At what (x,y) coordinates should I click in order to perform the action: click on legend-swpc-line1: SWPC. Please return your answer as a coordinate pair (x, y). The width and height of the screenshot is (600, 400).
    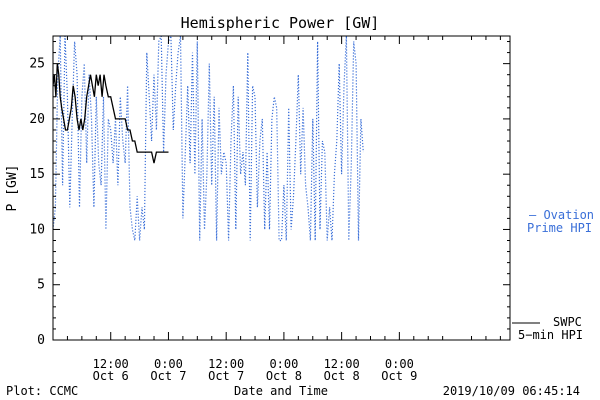
    Looking at the image, I should click on (567, 322).